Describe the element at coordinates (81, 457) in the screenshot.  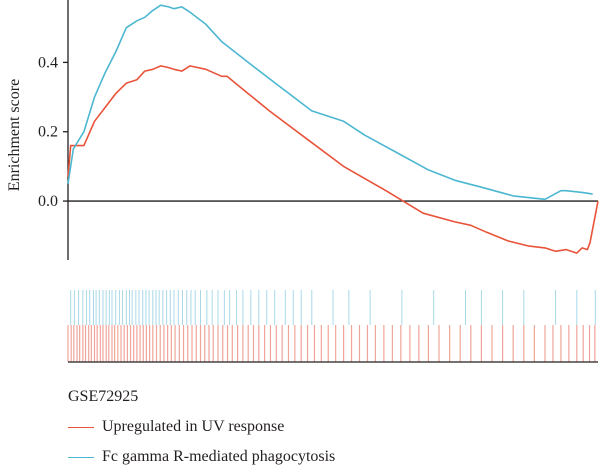
I see `legend-swatch-blue` at that location.